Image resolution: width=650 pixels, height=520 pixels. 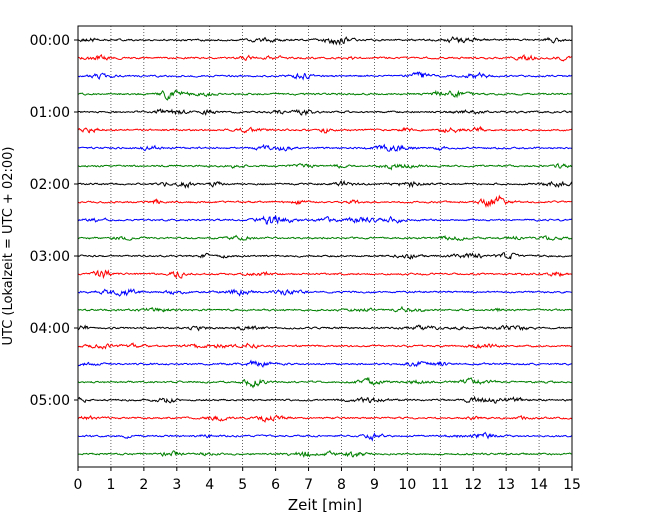 What do you see at coordinates (242, 485) in the screenshot?
I see `x-tick-label: 5` at bounding box center [242, 485].